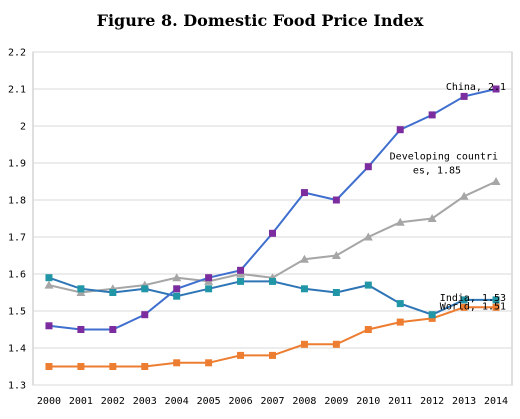 The height and width of the screenshot is (419, 520). What do you see at coordinates (496, 401) in the screenshot?
I see `x-tick-label: 2014` at bounding box center [496, 401].